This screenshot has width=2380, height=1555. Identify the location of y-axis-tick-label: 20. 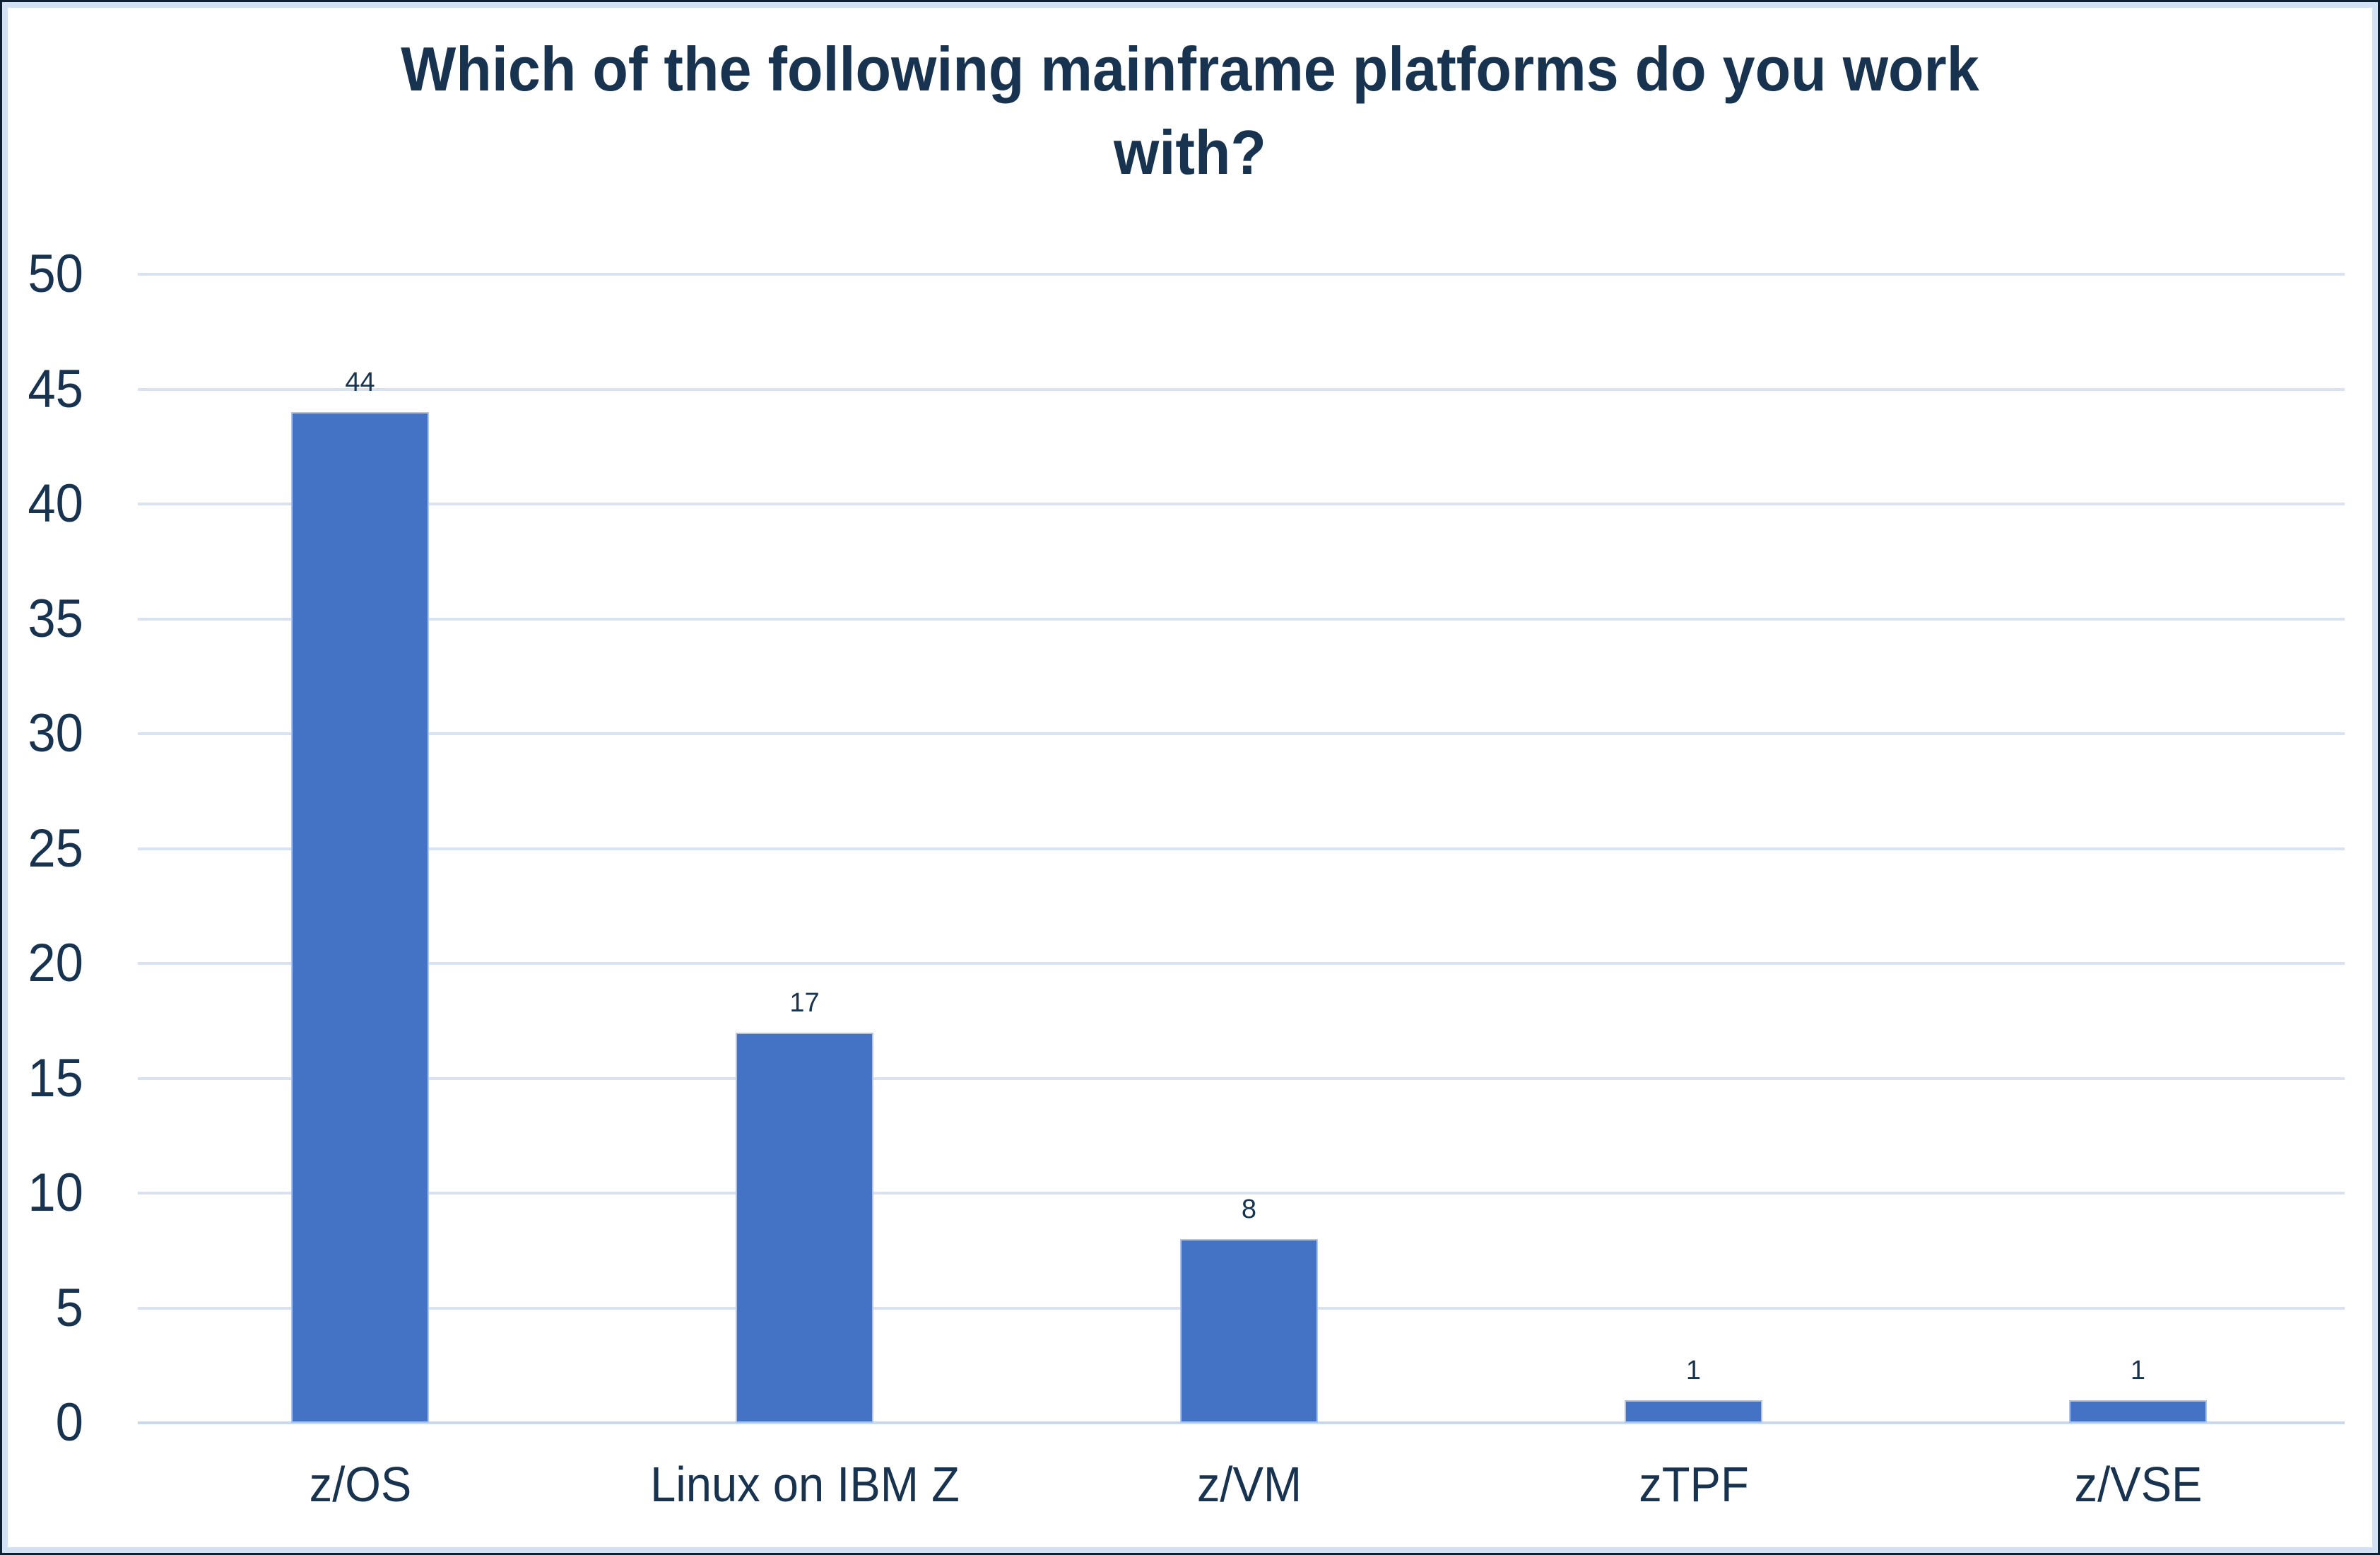
(56, 963).